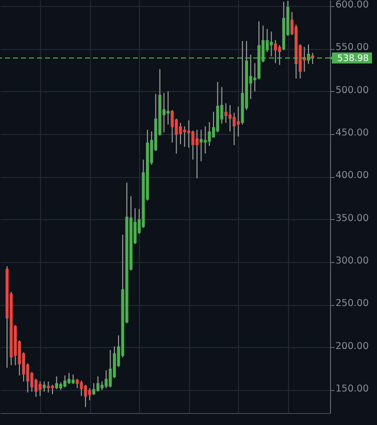 The image size is (377, 425). What do you see at coordinates (352, 90) in the screenshot?
I see `y-tick-label: 500.00` at bounding box center [352, 90].